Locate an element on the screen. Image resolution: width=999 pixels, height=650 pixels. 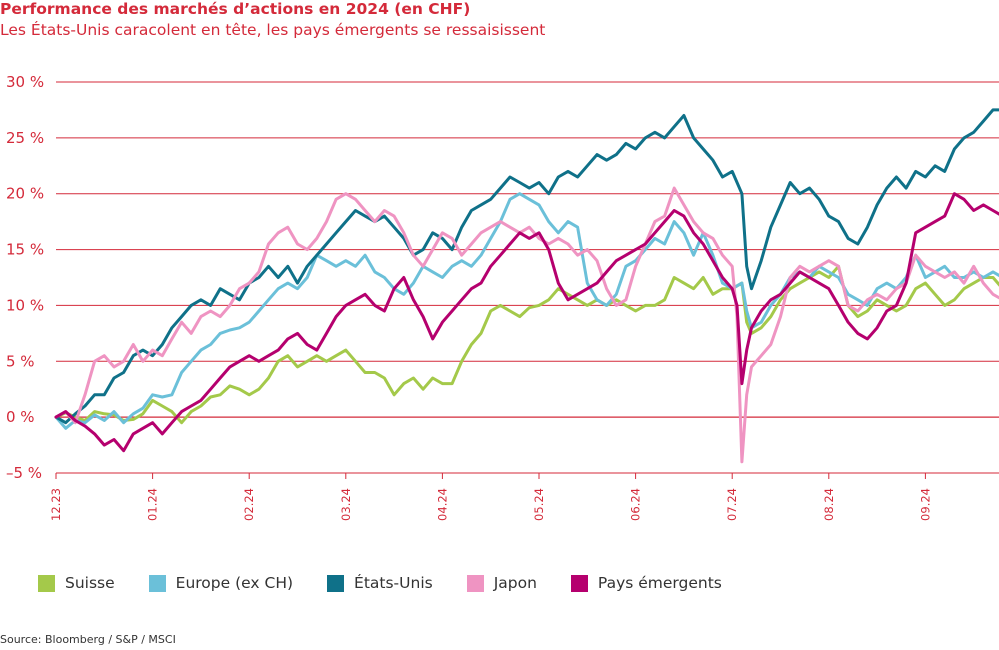
y-tick-label: 10 % is located at coordinates (25, 305).